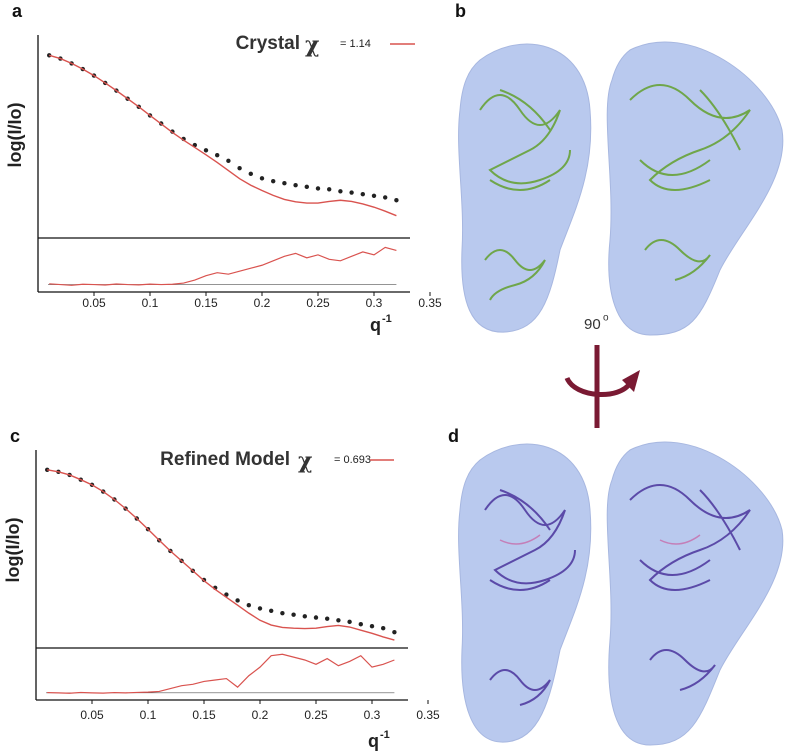  I want to click on panel-label: c, so click(15, 436).